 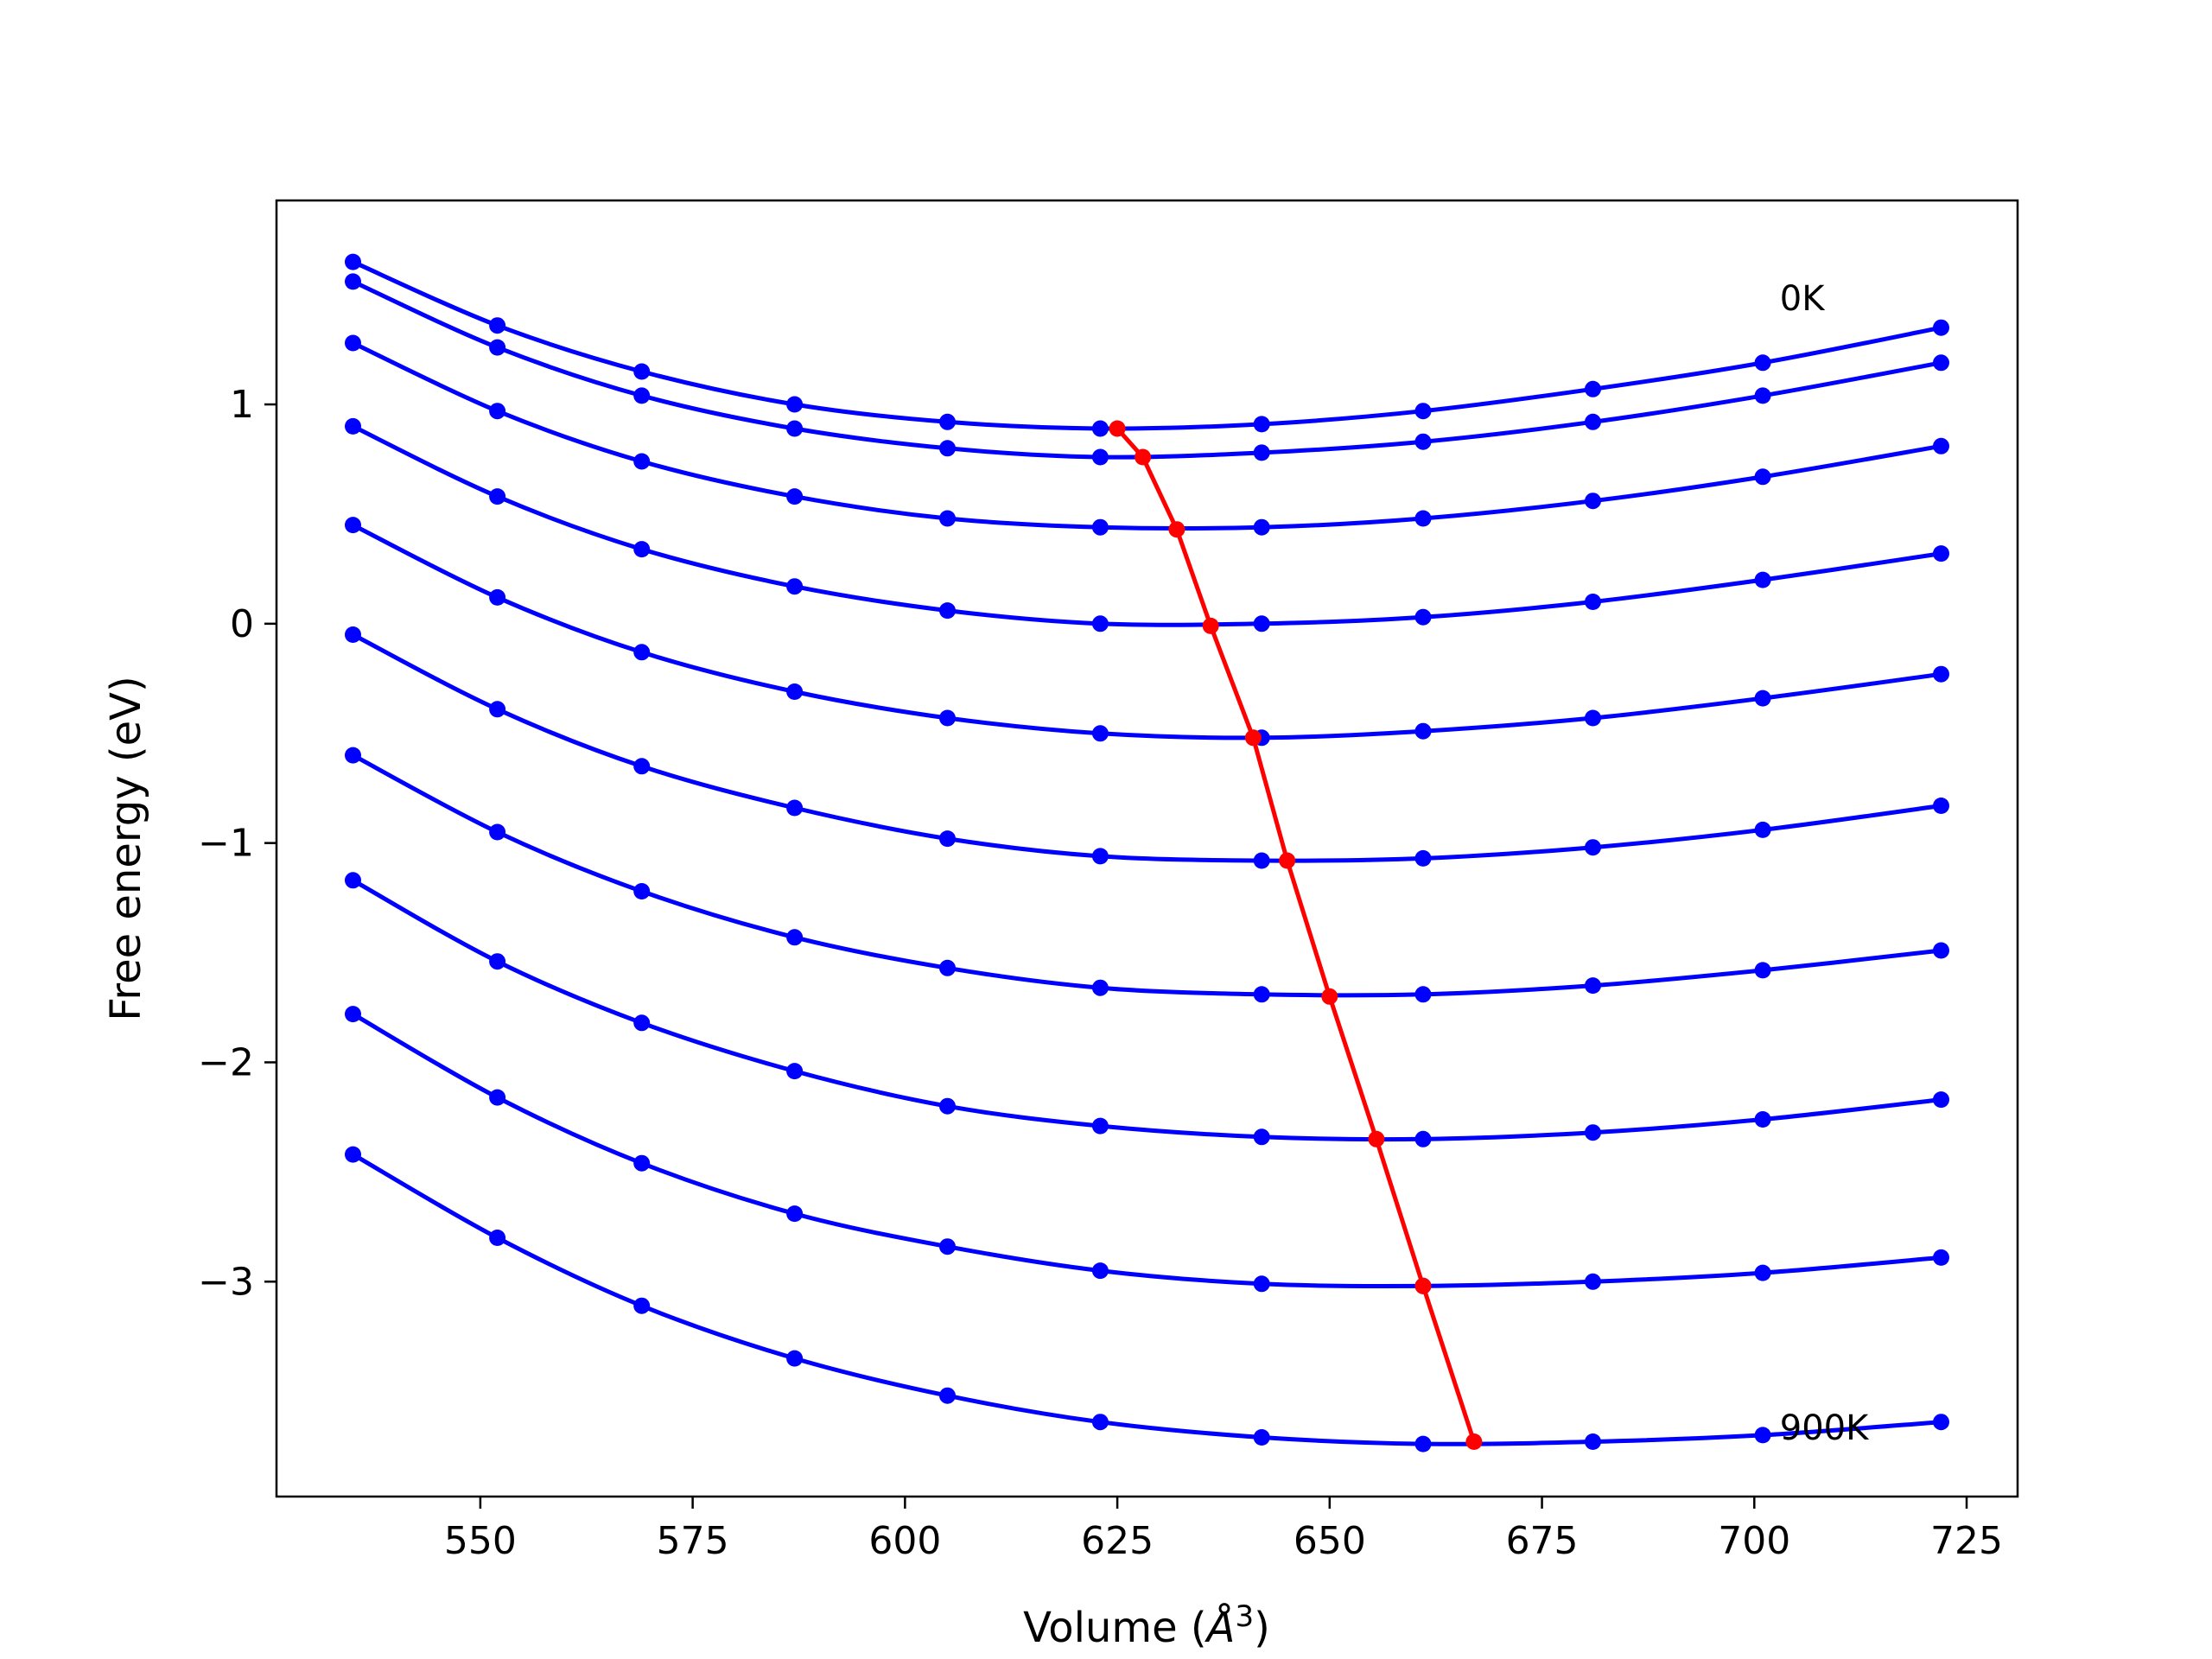 What do you see at coordinates (1825, 1428) in the screenshot?
I see `annotation-900k: 900K` at bounding box center [1825, 1428].